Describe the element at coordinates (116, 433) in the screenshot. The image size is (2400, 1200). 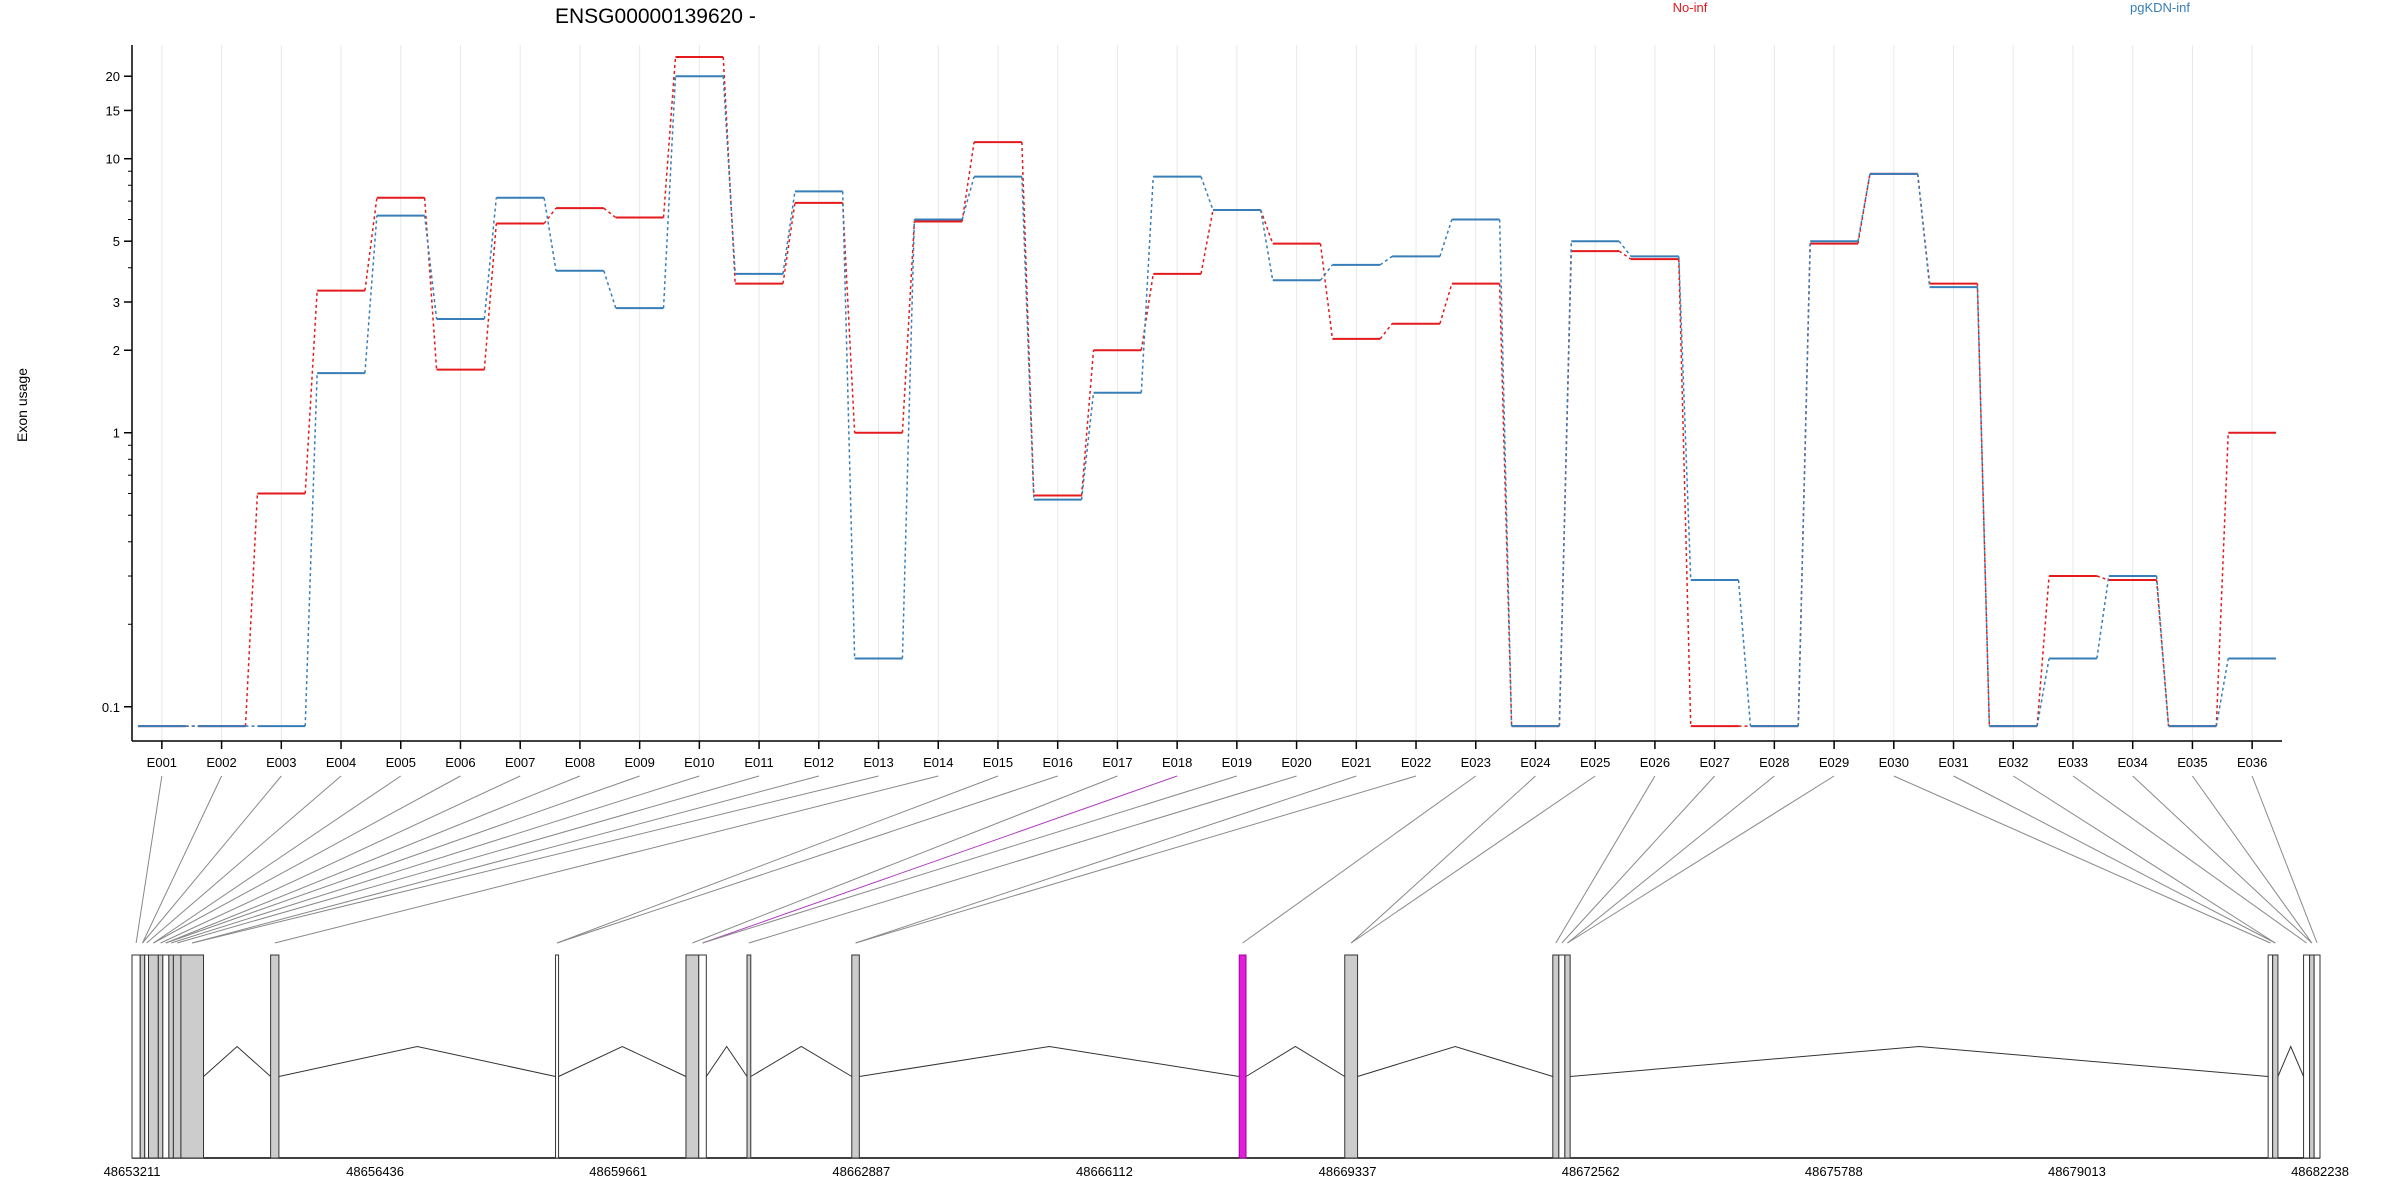
I see `y-tick-label: 1` at that location.